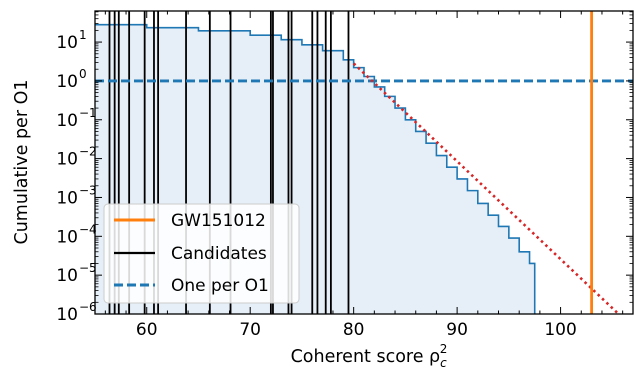 This screenshot has height=369, width=634. Describe the element at coordinates (88, 190) in the screenshot. I see `y-tick-exponent: −3` at that location.